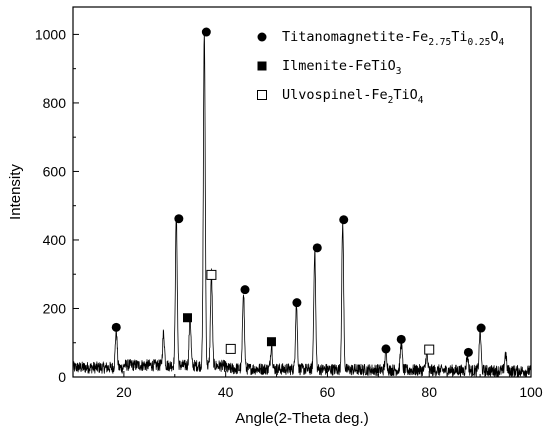 This screenshot has height=435, width=550. Describe the element at coordinates (301, 418) in the screenshot. I see `x-axis-label: Angle(2-Theta deg.)` at that location.